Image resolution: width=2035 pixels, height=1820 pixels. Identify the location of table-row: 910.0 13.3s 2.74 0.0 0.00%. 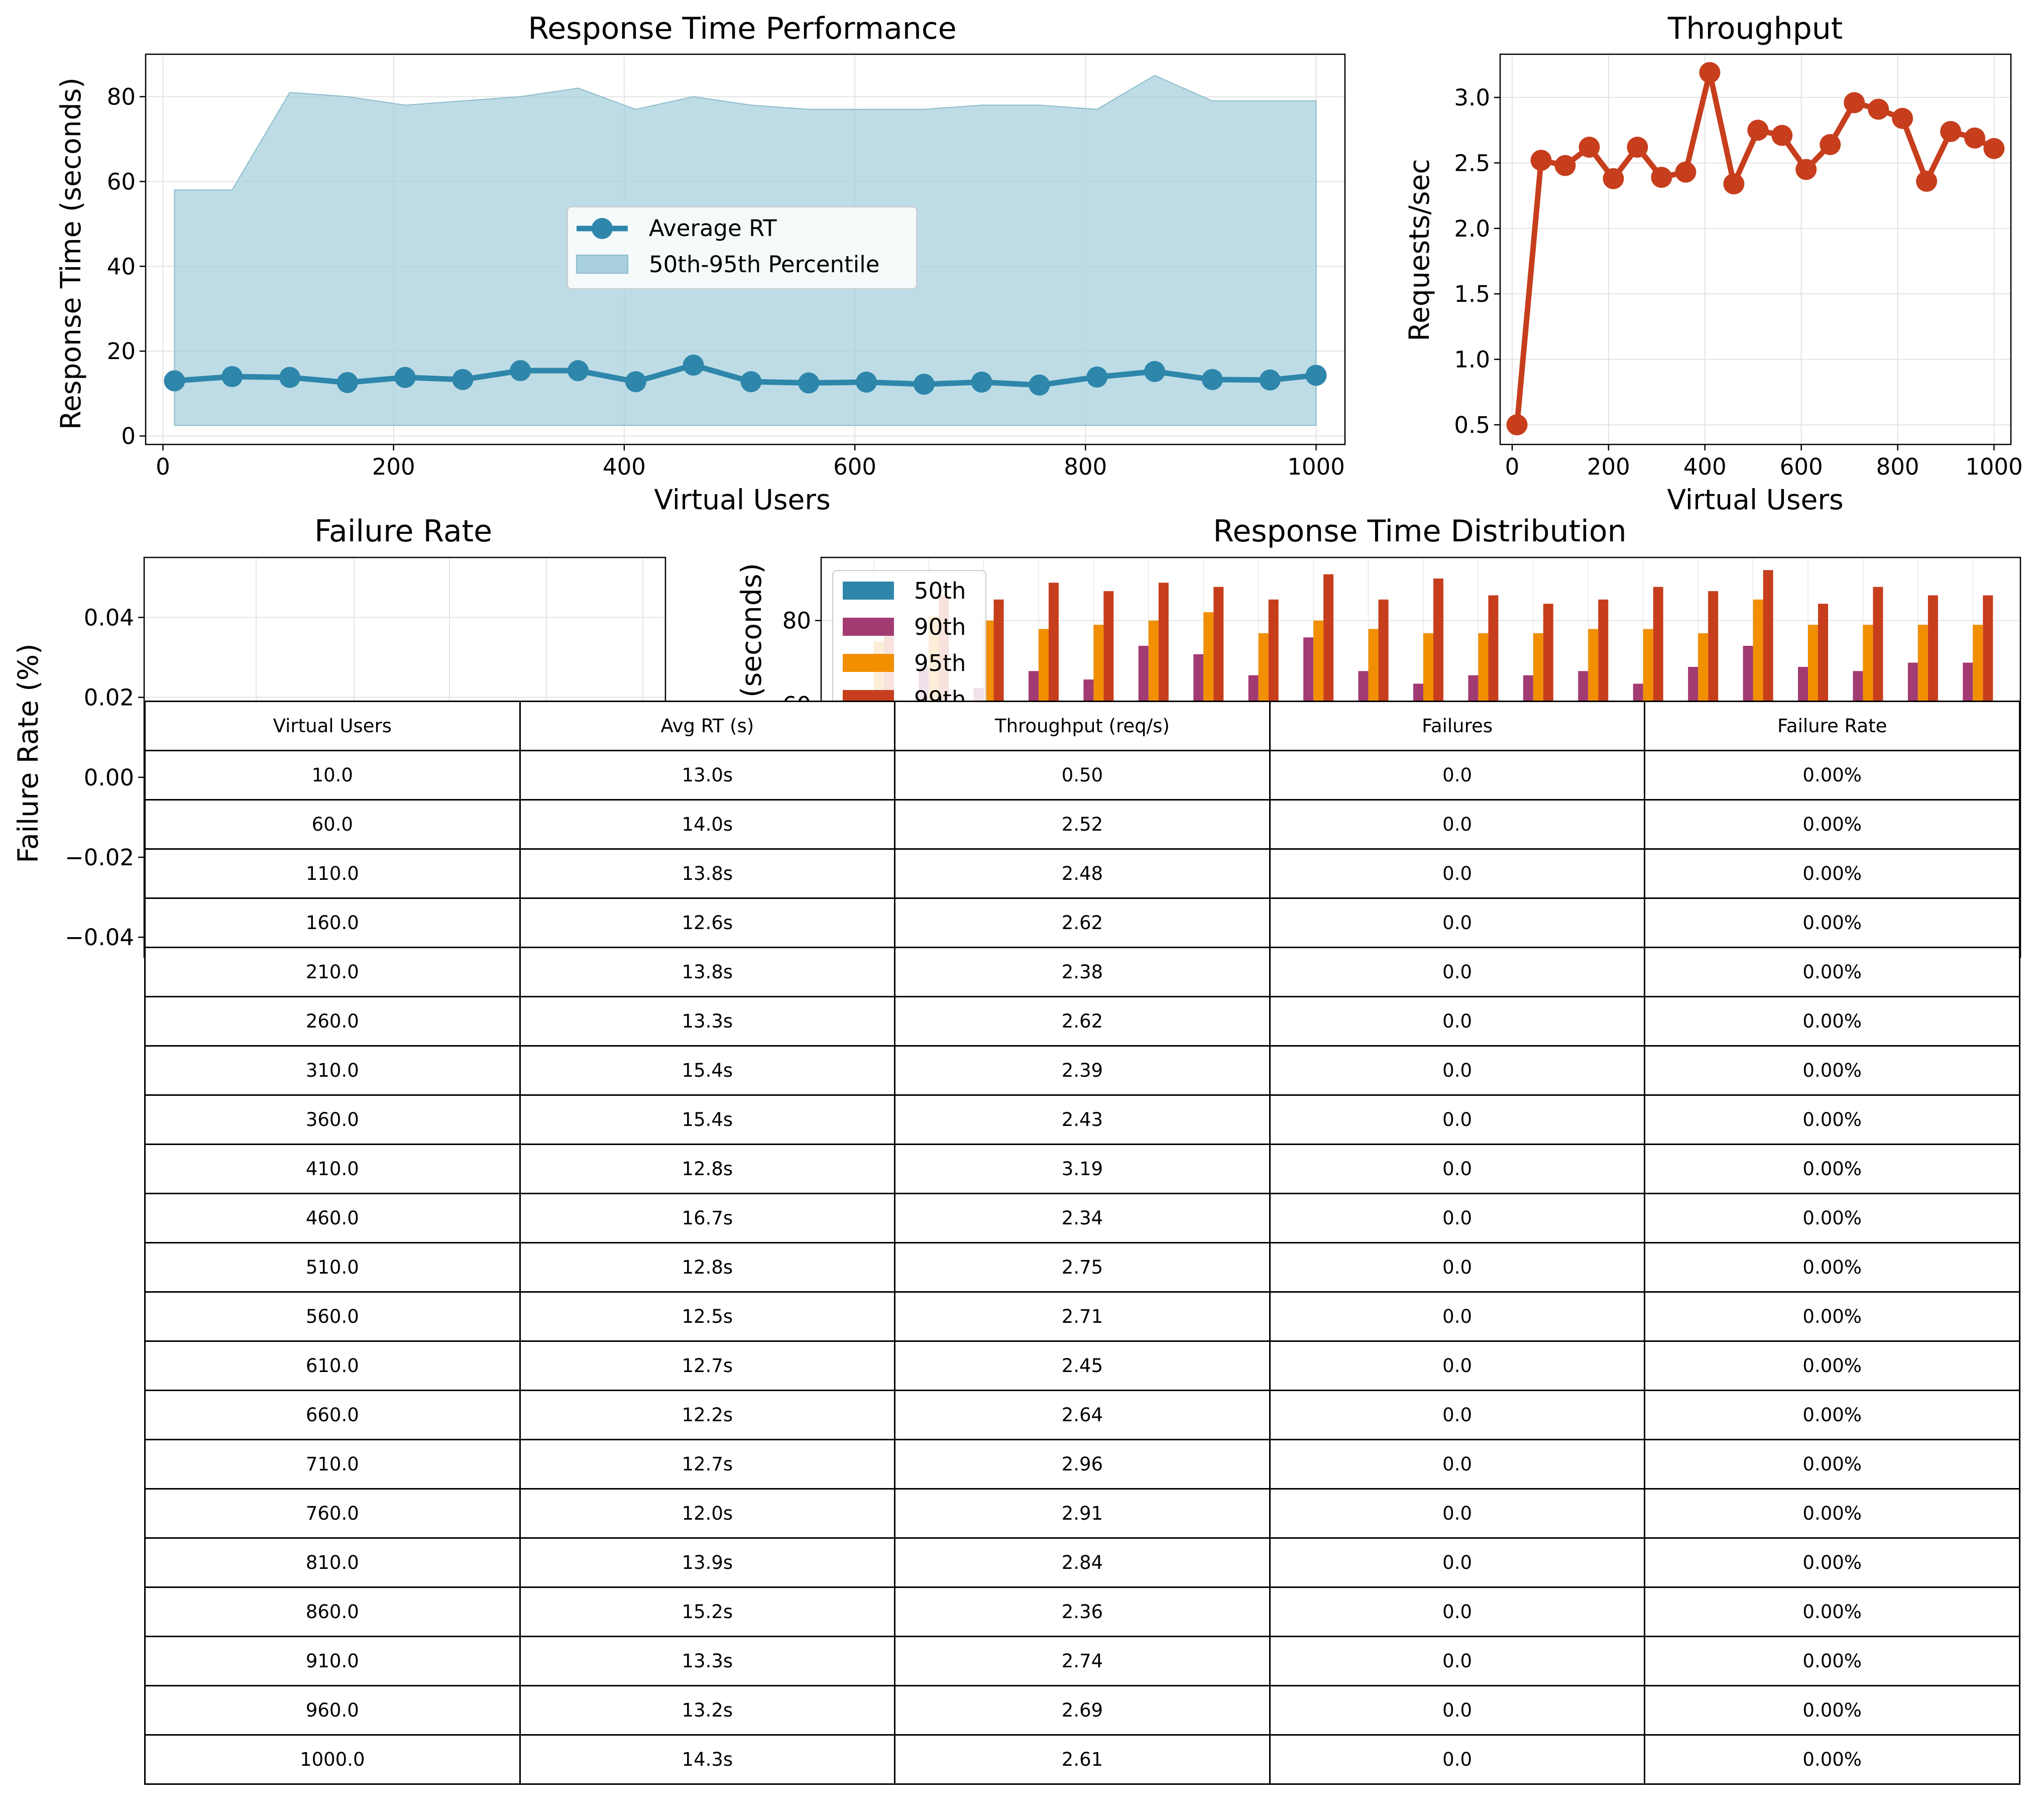
(1082, 1661).